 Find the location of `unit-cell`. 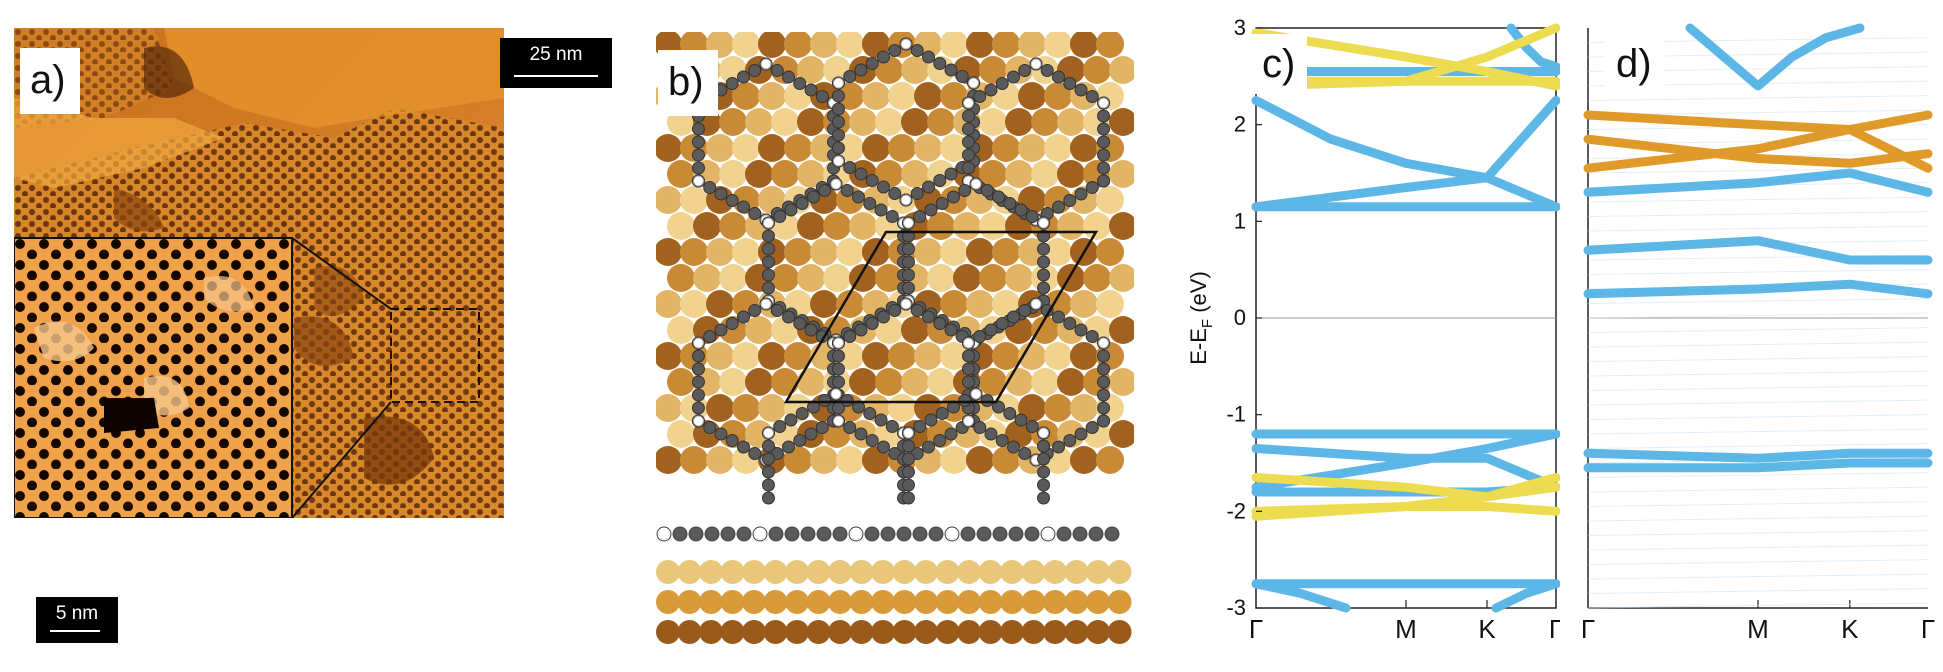

unit-cell is located at coordinates (941, 317).